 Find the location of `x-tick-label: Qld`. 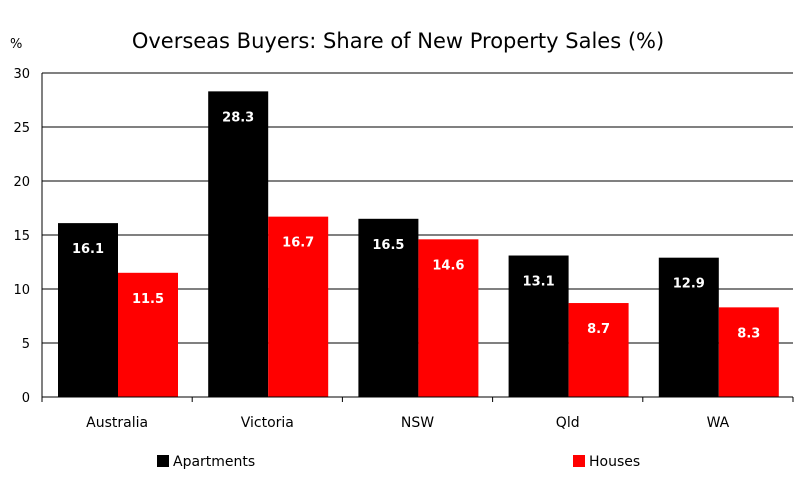

x-tick-label: Qld is located at coordinates (568, 423).